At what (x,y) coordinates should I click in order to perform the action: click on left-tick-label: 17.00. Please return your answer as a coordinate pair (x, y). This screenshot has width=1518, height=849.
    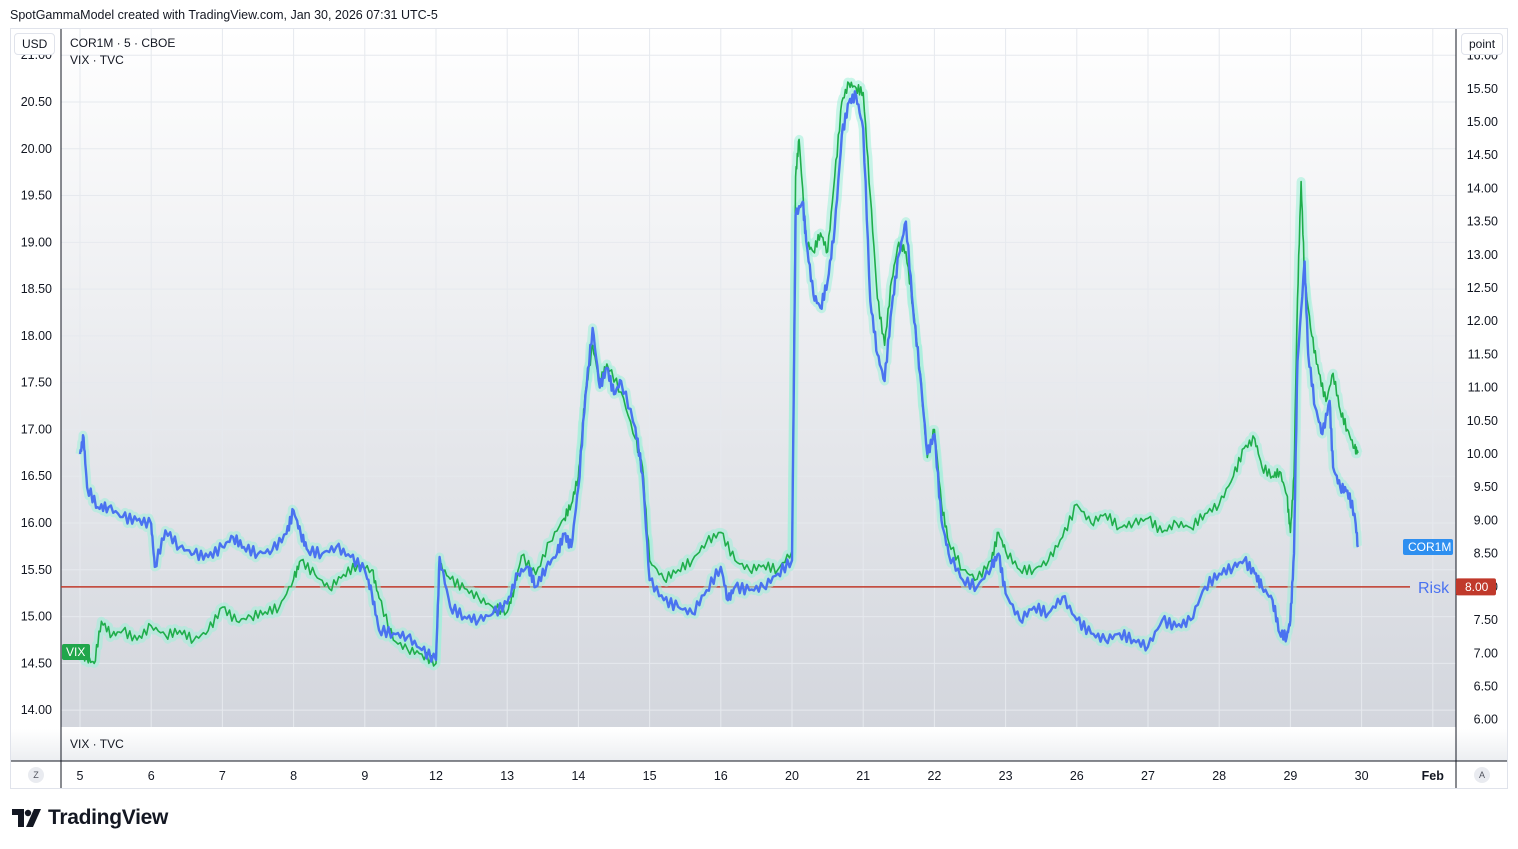
    Looking at the image, I should click on (36, 429).